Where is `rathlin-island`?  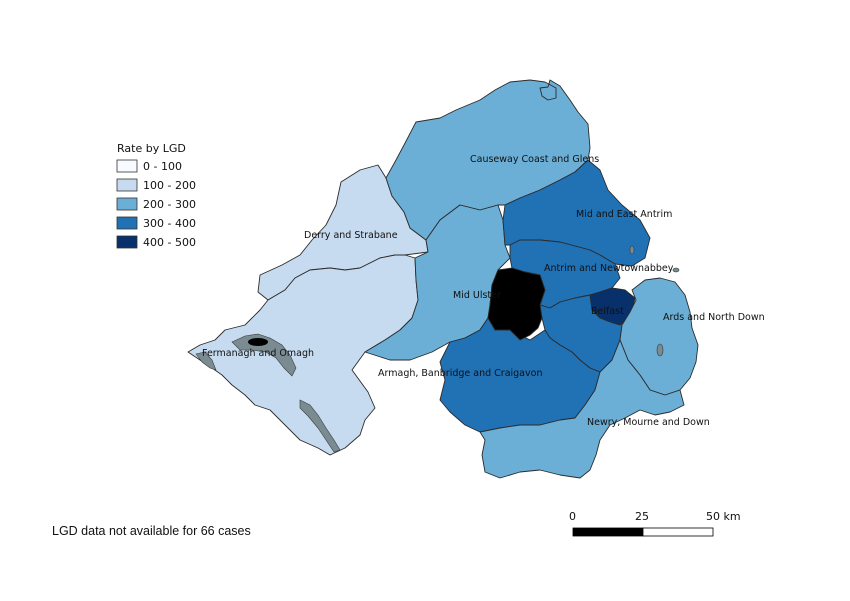
rathlin-island is located at coordinates (676, 270).